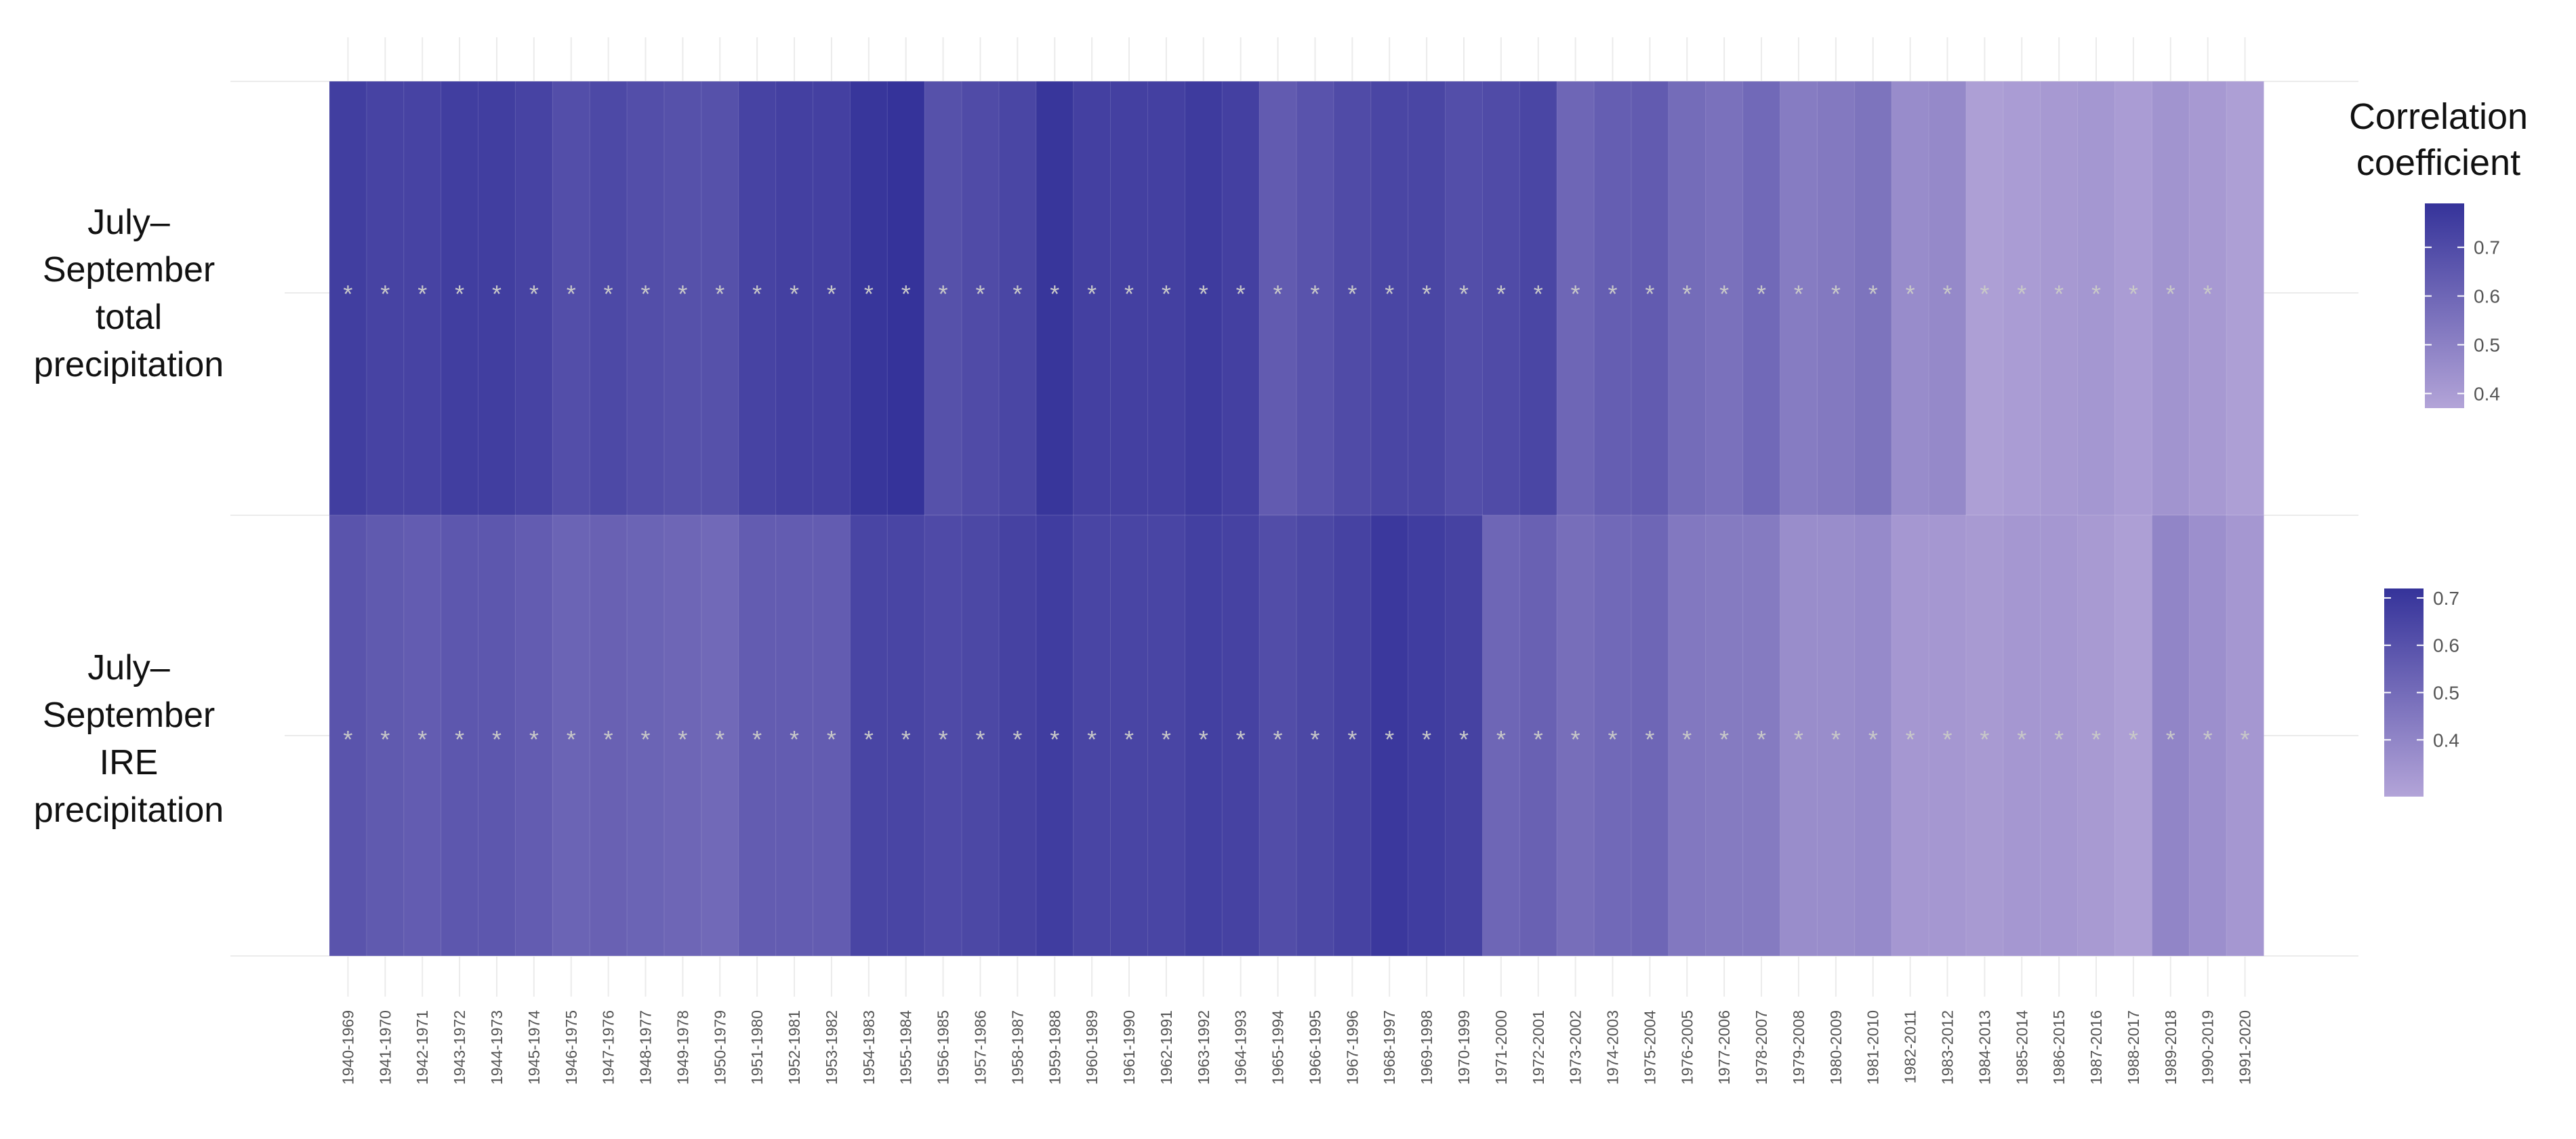  Describe the element at coordinates (1390, 1047) in the screenshot. I see `x-tick-label: 1968-1997` at that location.